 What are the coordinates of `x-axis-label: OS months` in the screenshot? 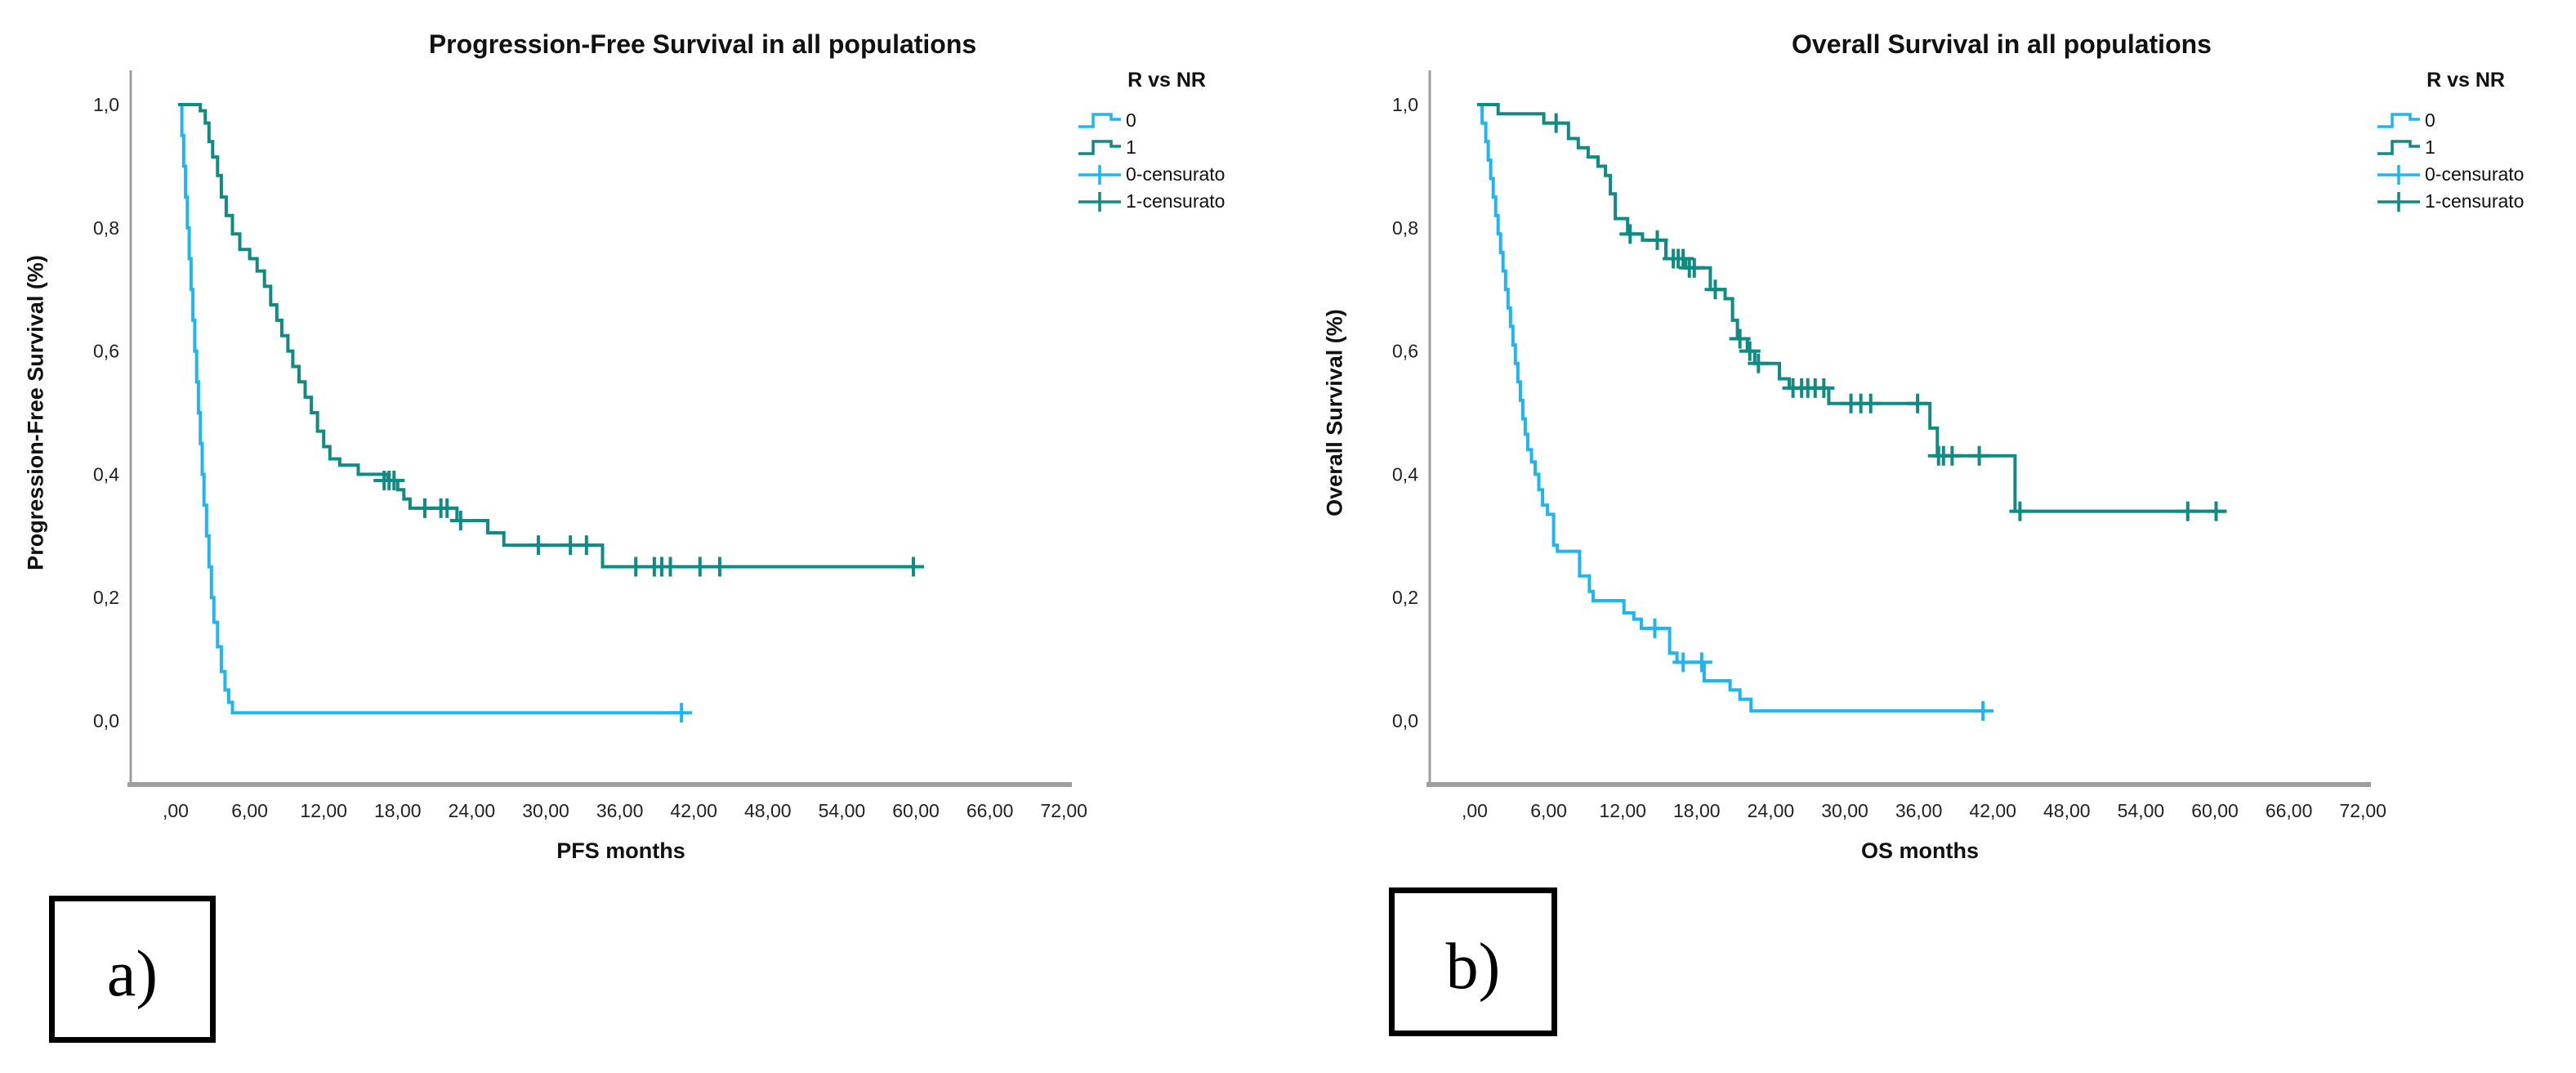 It's located at (1920, 850).